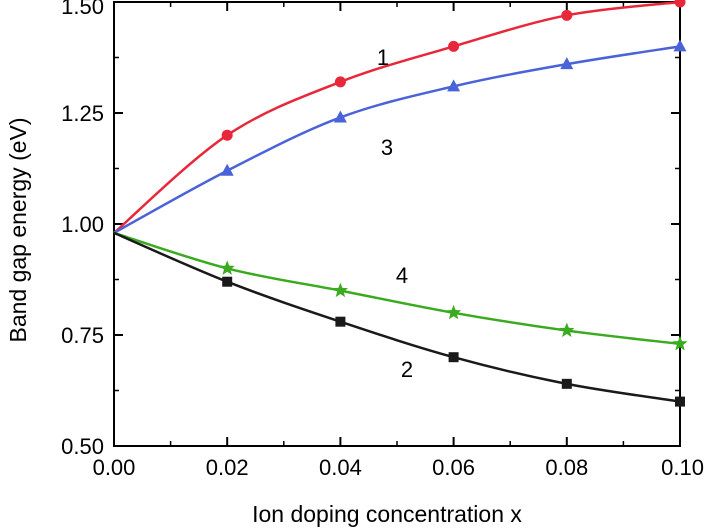 The width and height of the screenshot is (708, 530). What do you see at coordinates (82, 446) in the screenshot?
I see `y-tick-label: 0.50` at bounding box center [82, 446].